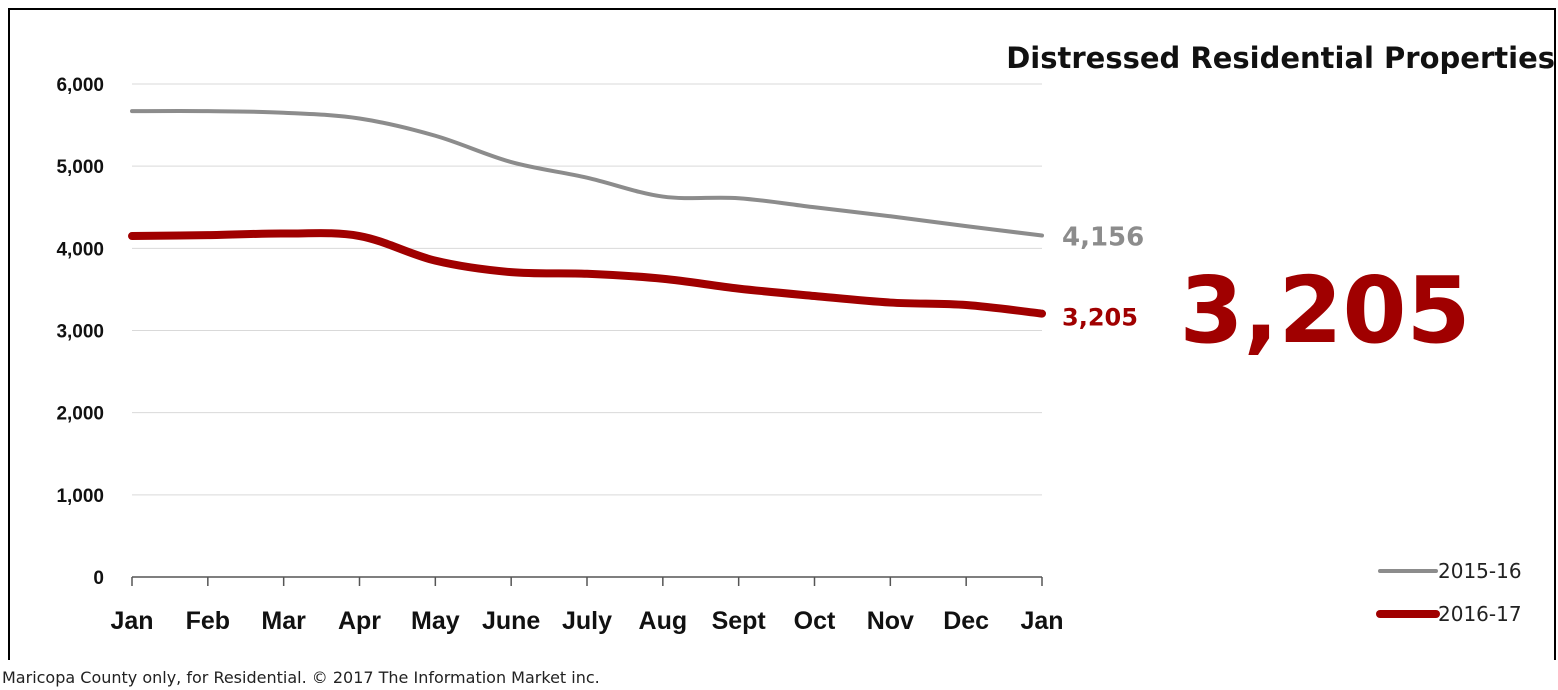 This screenshot has height=690, width=1558. Describe the element at coordinates (435, 621) in the screenshot. I see `x-tick-label: May` at that location.